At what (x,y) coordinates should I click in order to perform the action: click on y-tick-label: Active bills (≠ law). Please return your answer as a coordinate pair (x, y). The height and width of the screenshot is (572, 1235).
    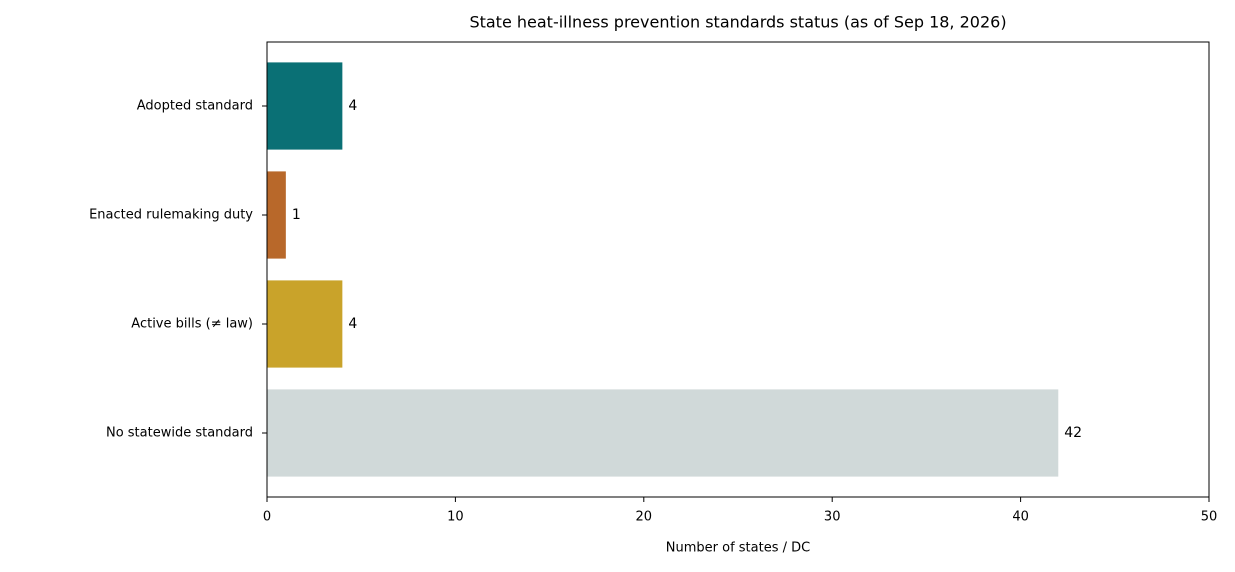
    Looking at the image, I should click on (192, 324).